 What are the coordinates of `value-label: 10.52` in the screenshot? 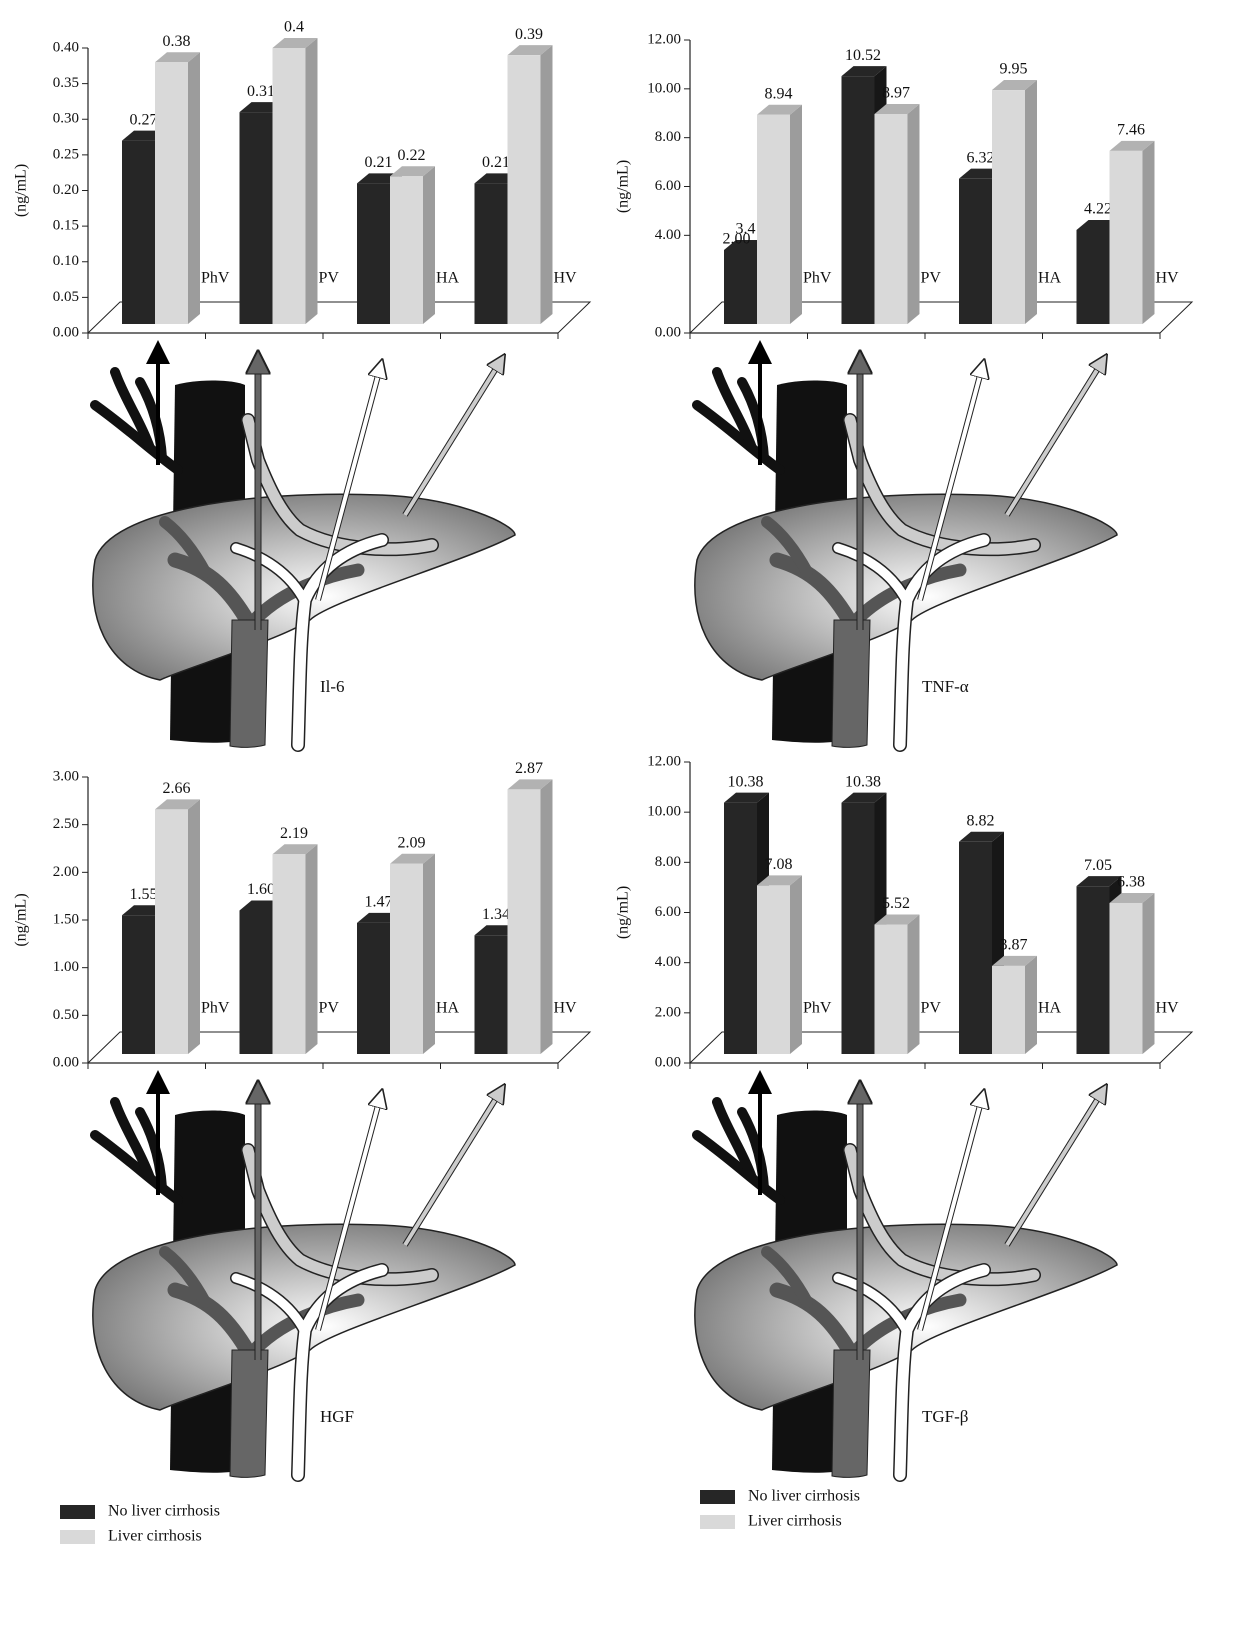 It's located at (863, 55).